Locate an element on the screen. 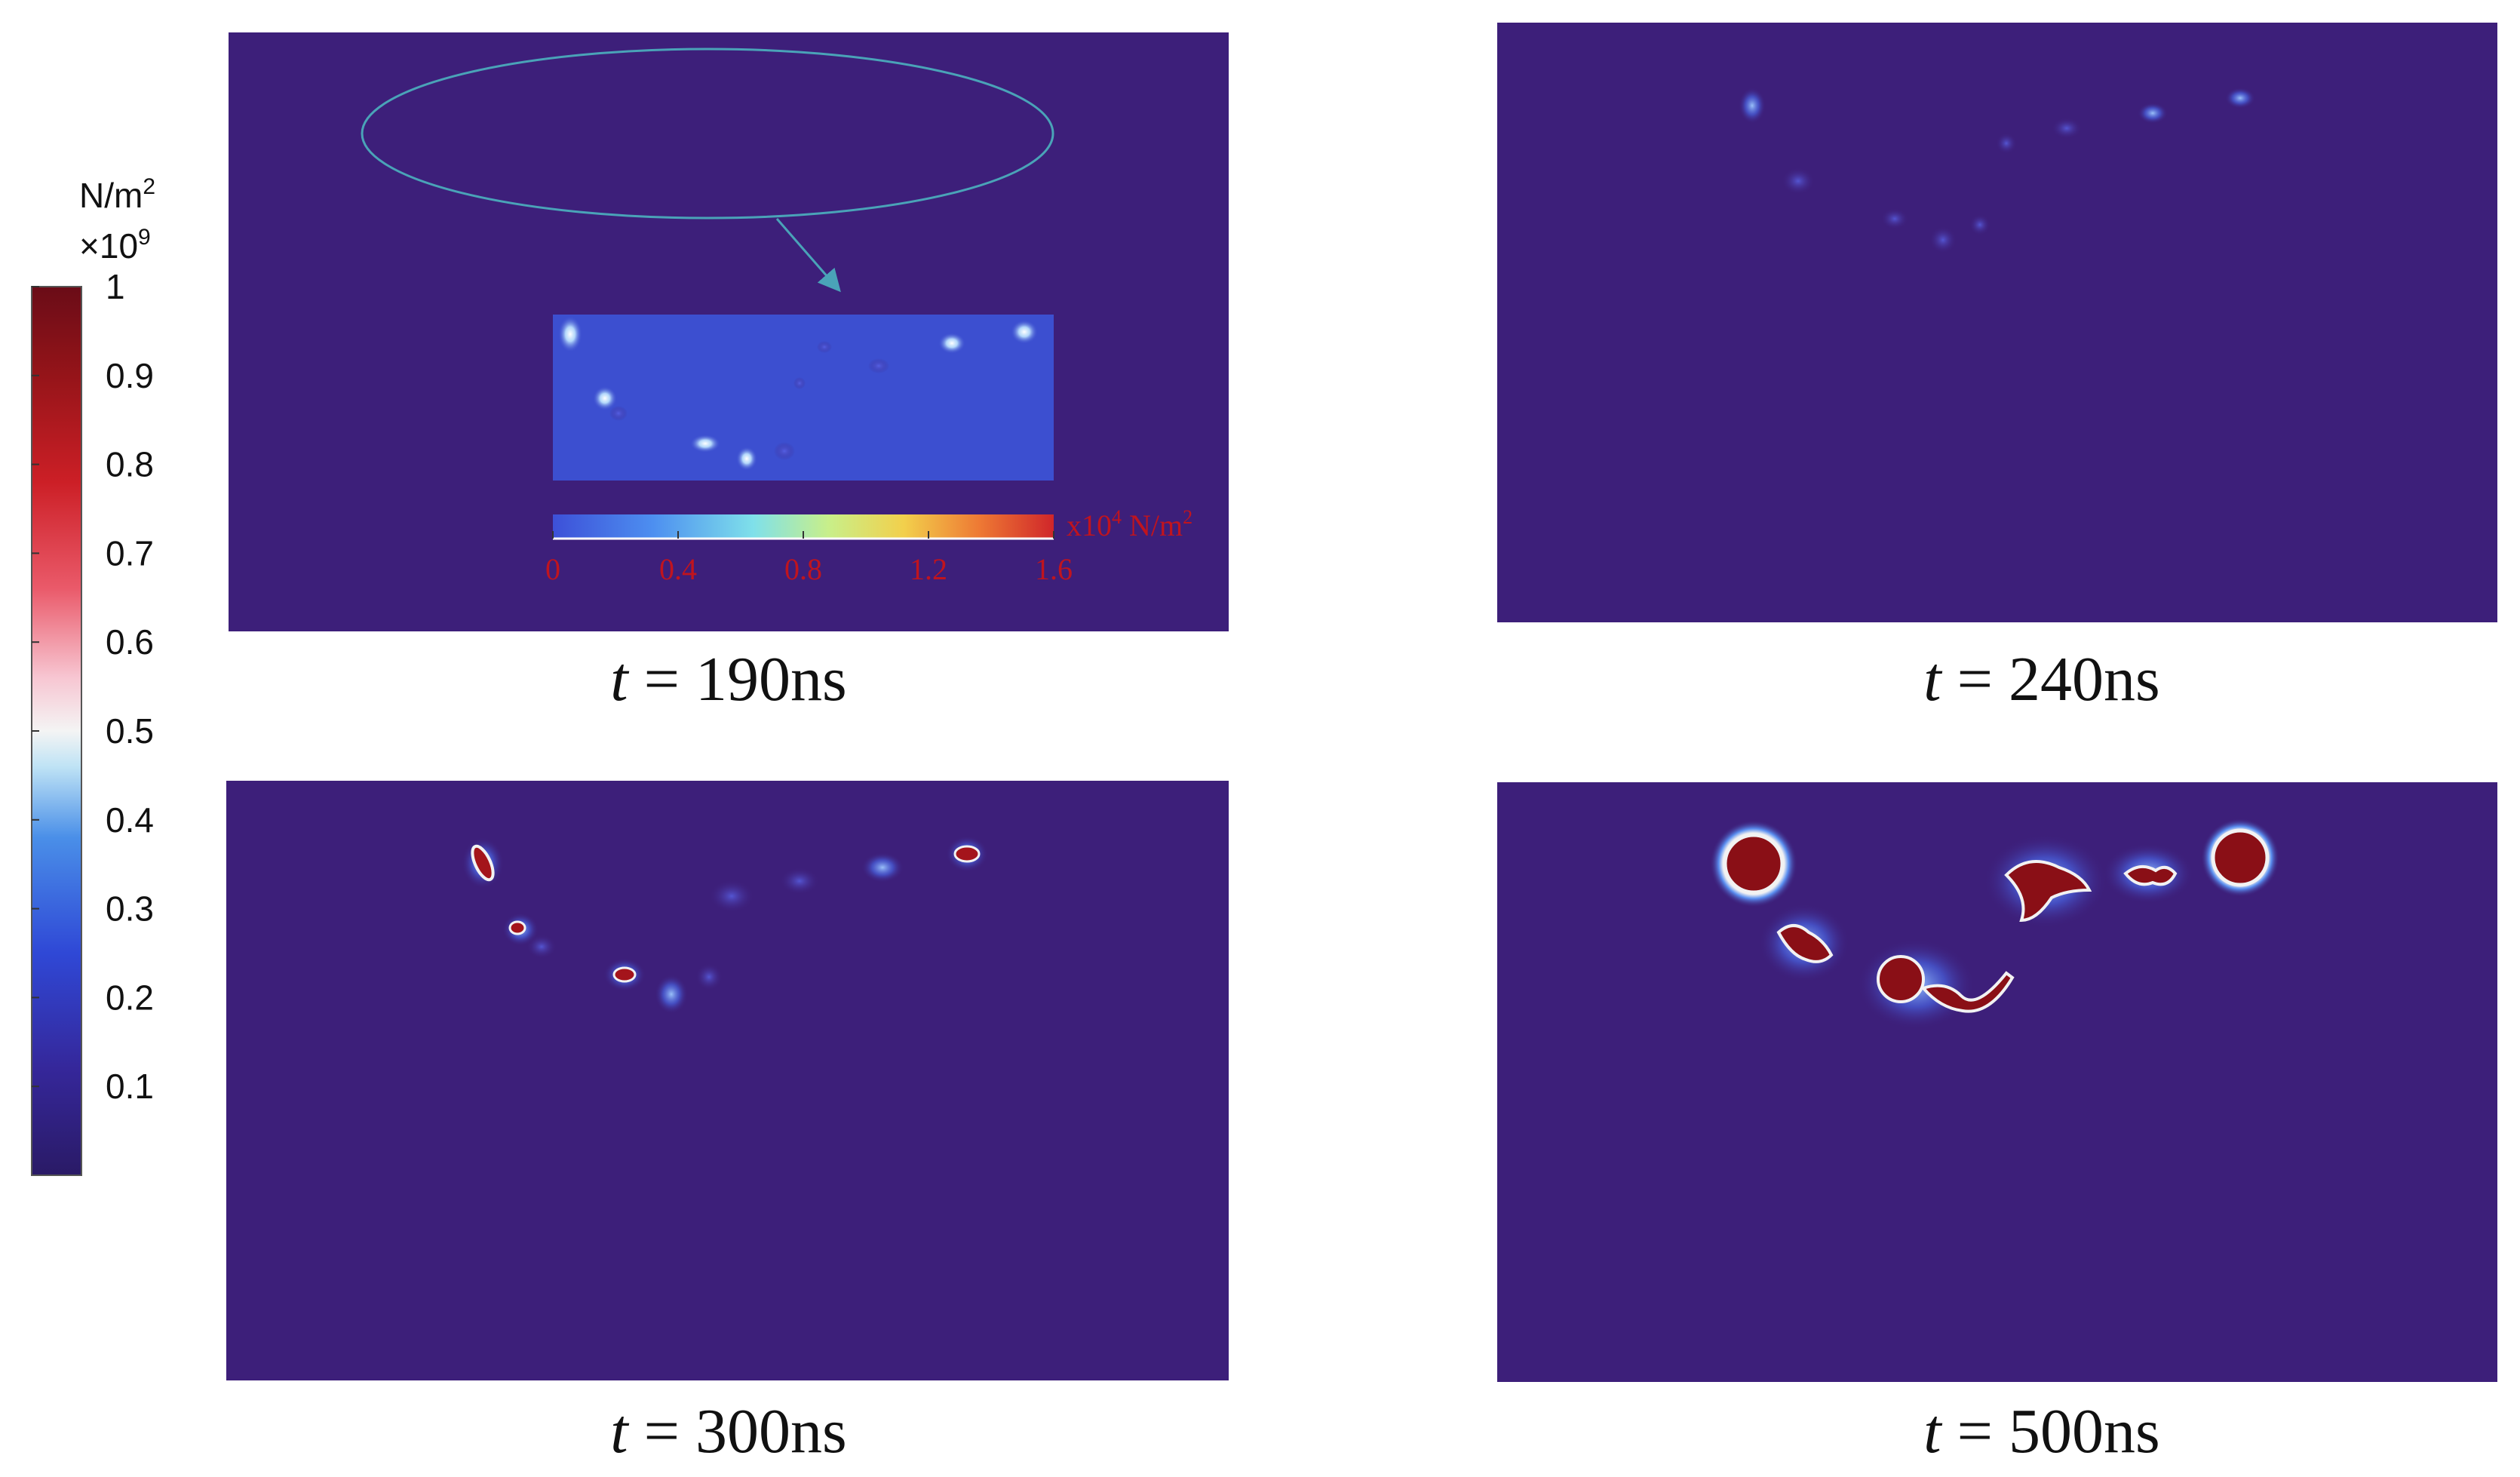 The width and height of the screenshot is (2520, 1477). inset-field is located at coordinates (803, 398).